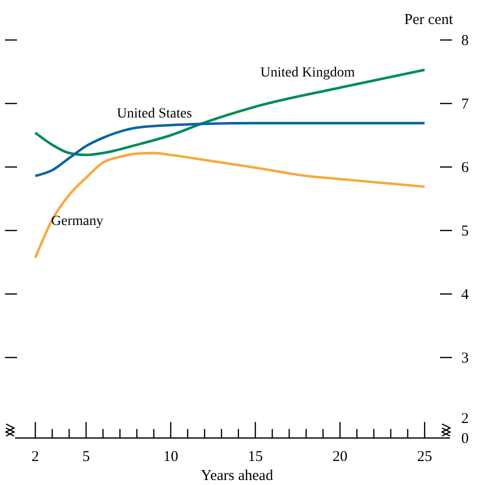 The image size is (480, 485). I want to click on series-label: United Kingdom, so click(307, 73).